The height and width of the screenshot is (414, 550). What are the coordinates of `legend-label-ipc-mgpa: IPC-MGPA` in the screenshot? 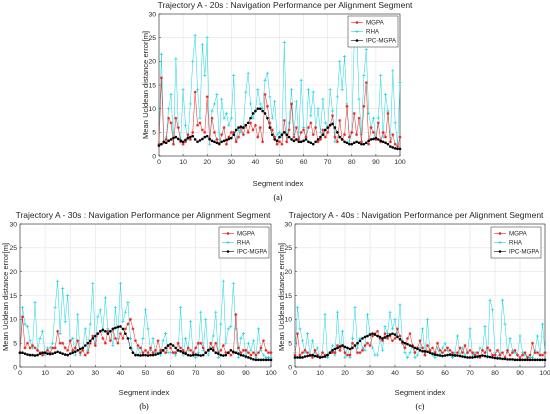 It's located at (381, 41).